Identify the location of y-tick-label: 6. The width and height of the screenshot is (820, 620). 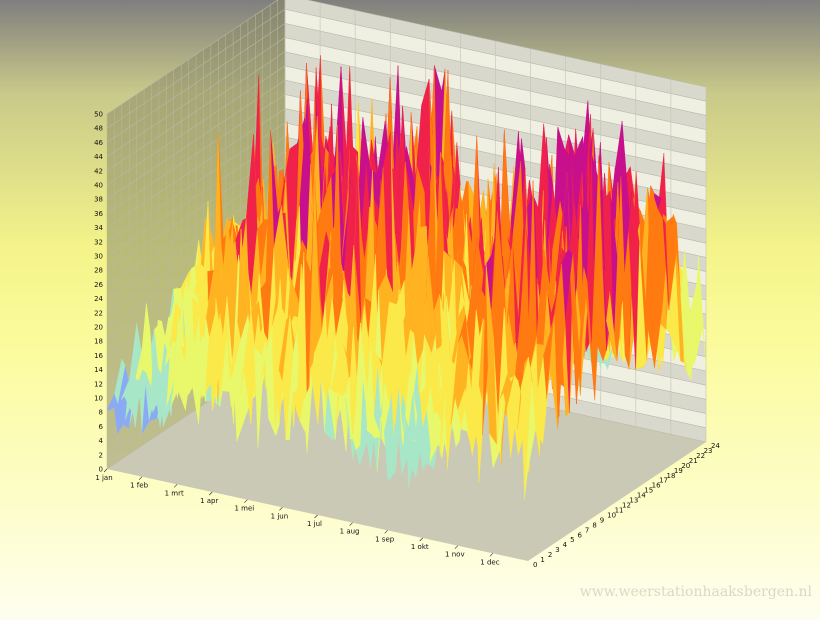
(580, 535).